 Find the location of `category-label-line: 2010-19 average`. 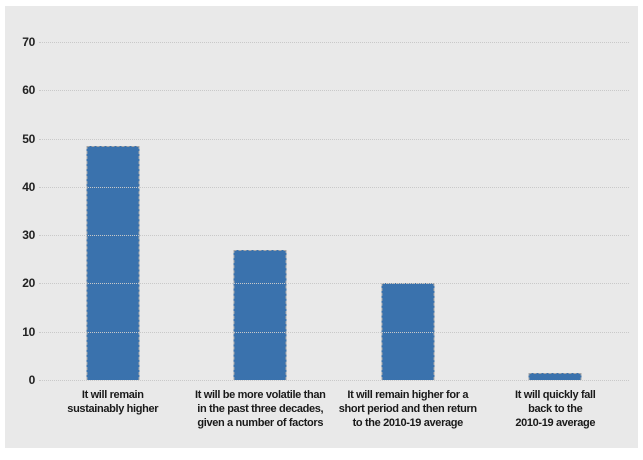

category-label-line: 2010-19 average is located at coordinates (555, 423).